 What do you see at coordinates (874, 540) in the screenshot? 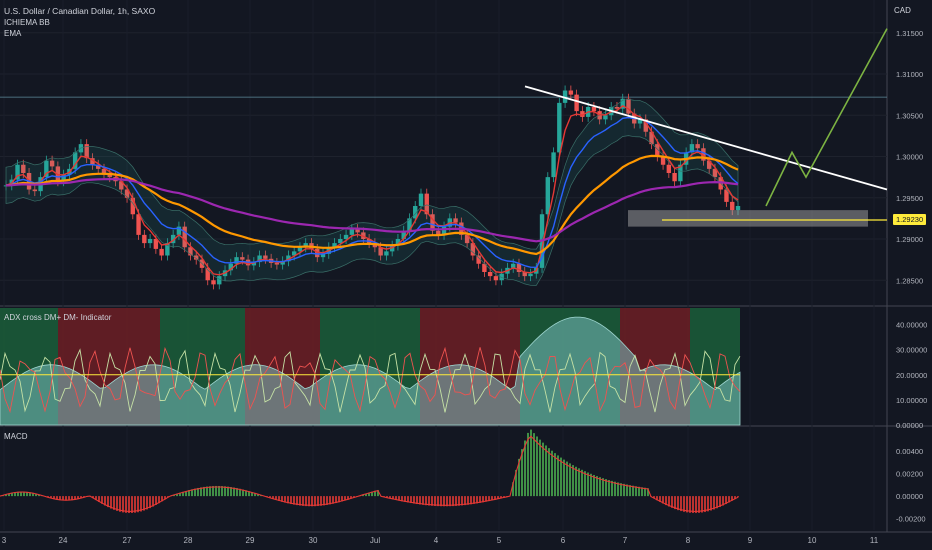
I see `time-tick-label: 11` at bounding box center [874, 540].